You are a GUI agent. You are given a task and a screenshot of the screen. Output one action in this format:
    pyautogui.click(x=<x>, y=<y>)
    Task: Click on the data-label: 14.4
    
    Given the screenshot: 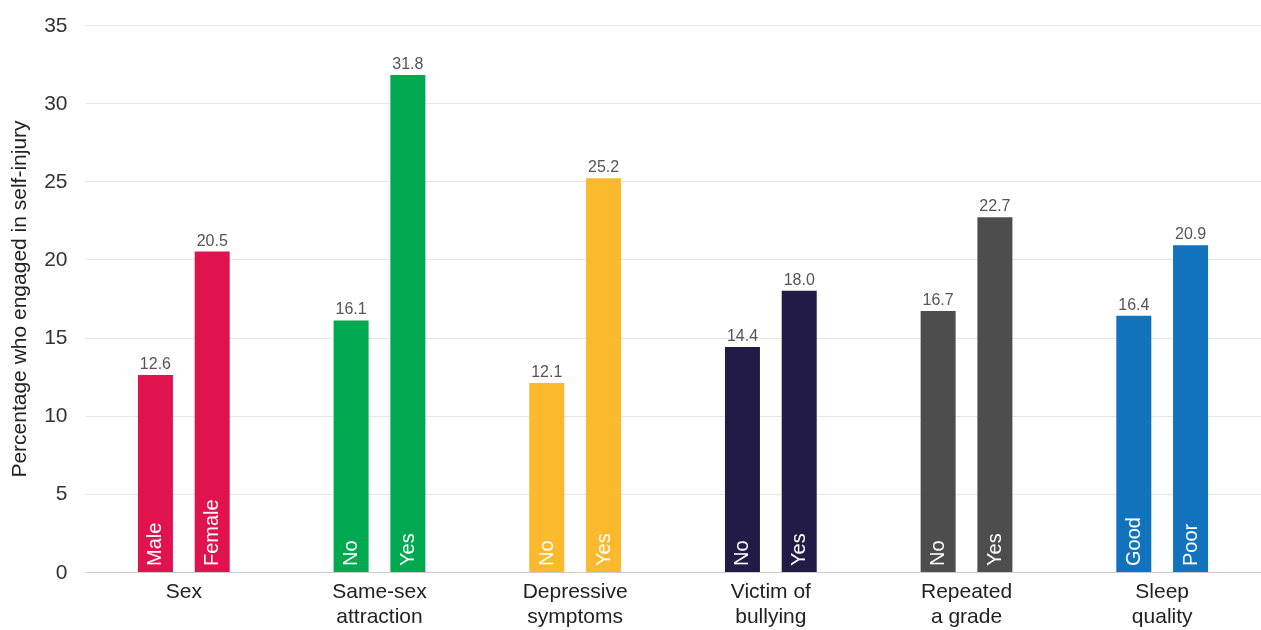 What is the action you would take?
    pyautogui.click(x=742, y=335)
    